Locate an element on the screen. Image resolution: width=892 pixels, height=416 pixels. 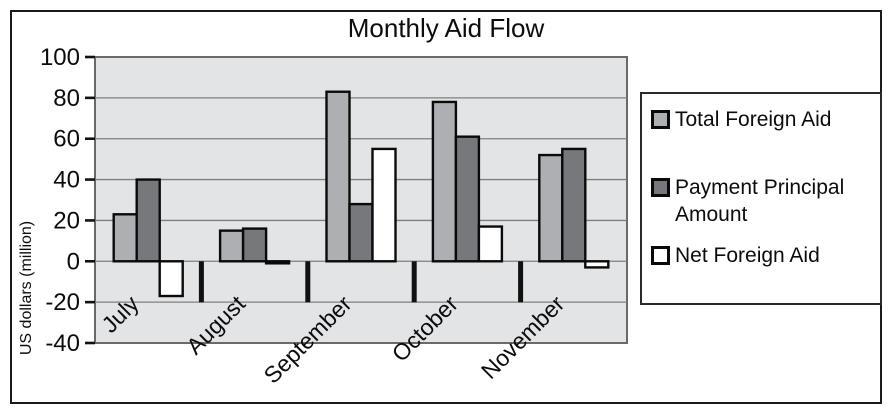
y-tick-label--20: -20 is located at coordinates (62, 302).